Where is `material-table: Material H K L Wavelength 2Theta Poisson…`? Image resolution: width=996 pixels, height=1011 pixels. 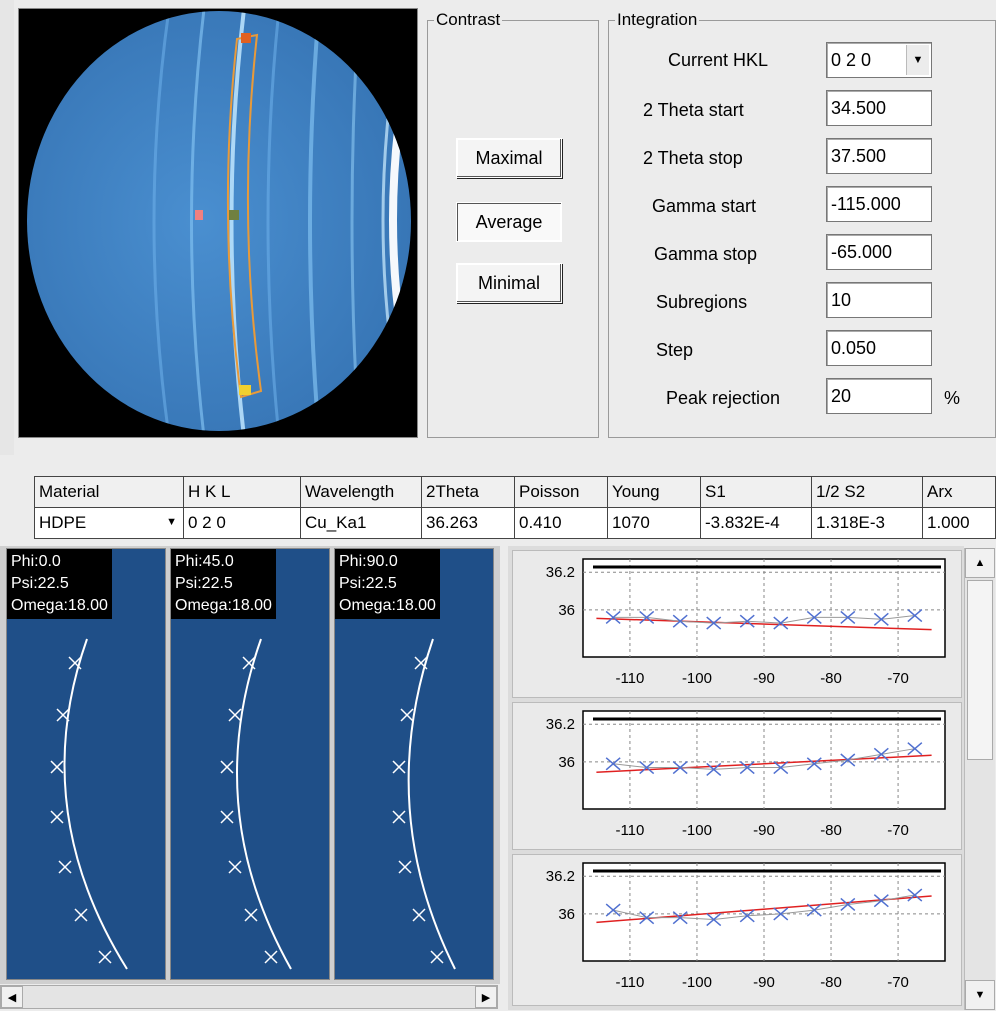
material-table: Material H K L Wavelength 2Theta Poisson… is located at coordinates (515, 507).